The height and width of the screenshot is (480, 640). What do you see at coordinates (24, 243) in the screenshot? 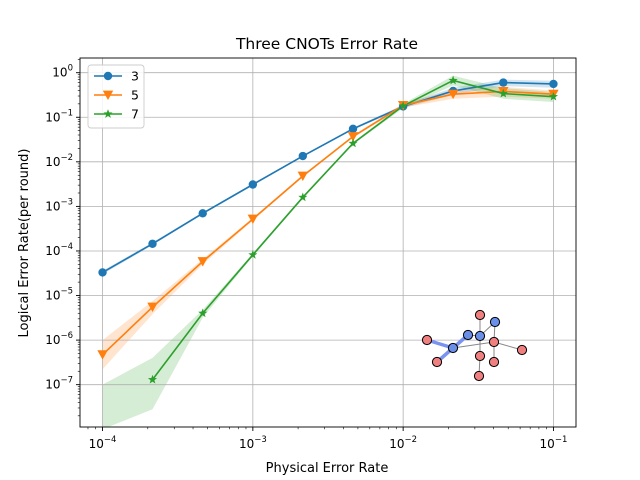
I see `y-axis-label: Logical Error Rate(per round)` at bounding box center [24, 243].